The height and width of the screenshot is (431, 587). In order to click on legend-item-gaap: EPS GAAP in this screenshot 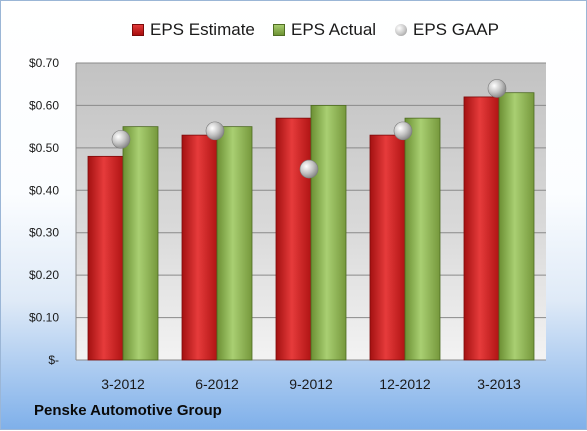, I will do `click(447, 30)`.